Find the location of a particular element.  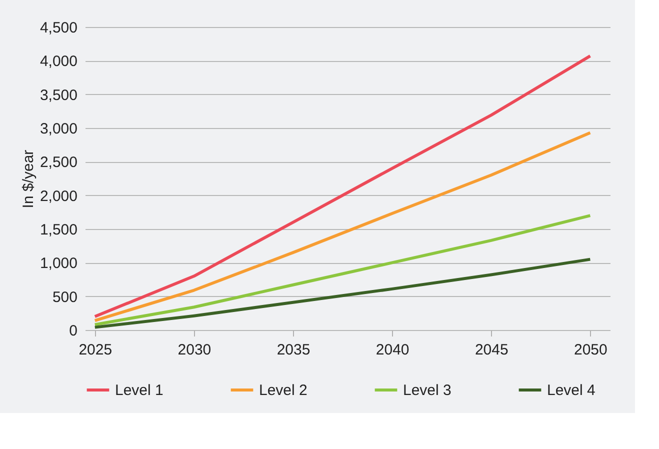

y-axis-title: In $/year is located at coordinates (28, 179).